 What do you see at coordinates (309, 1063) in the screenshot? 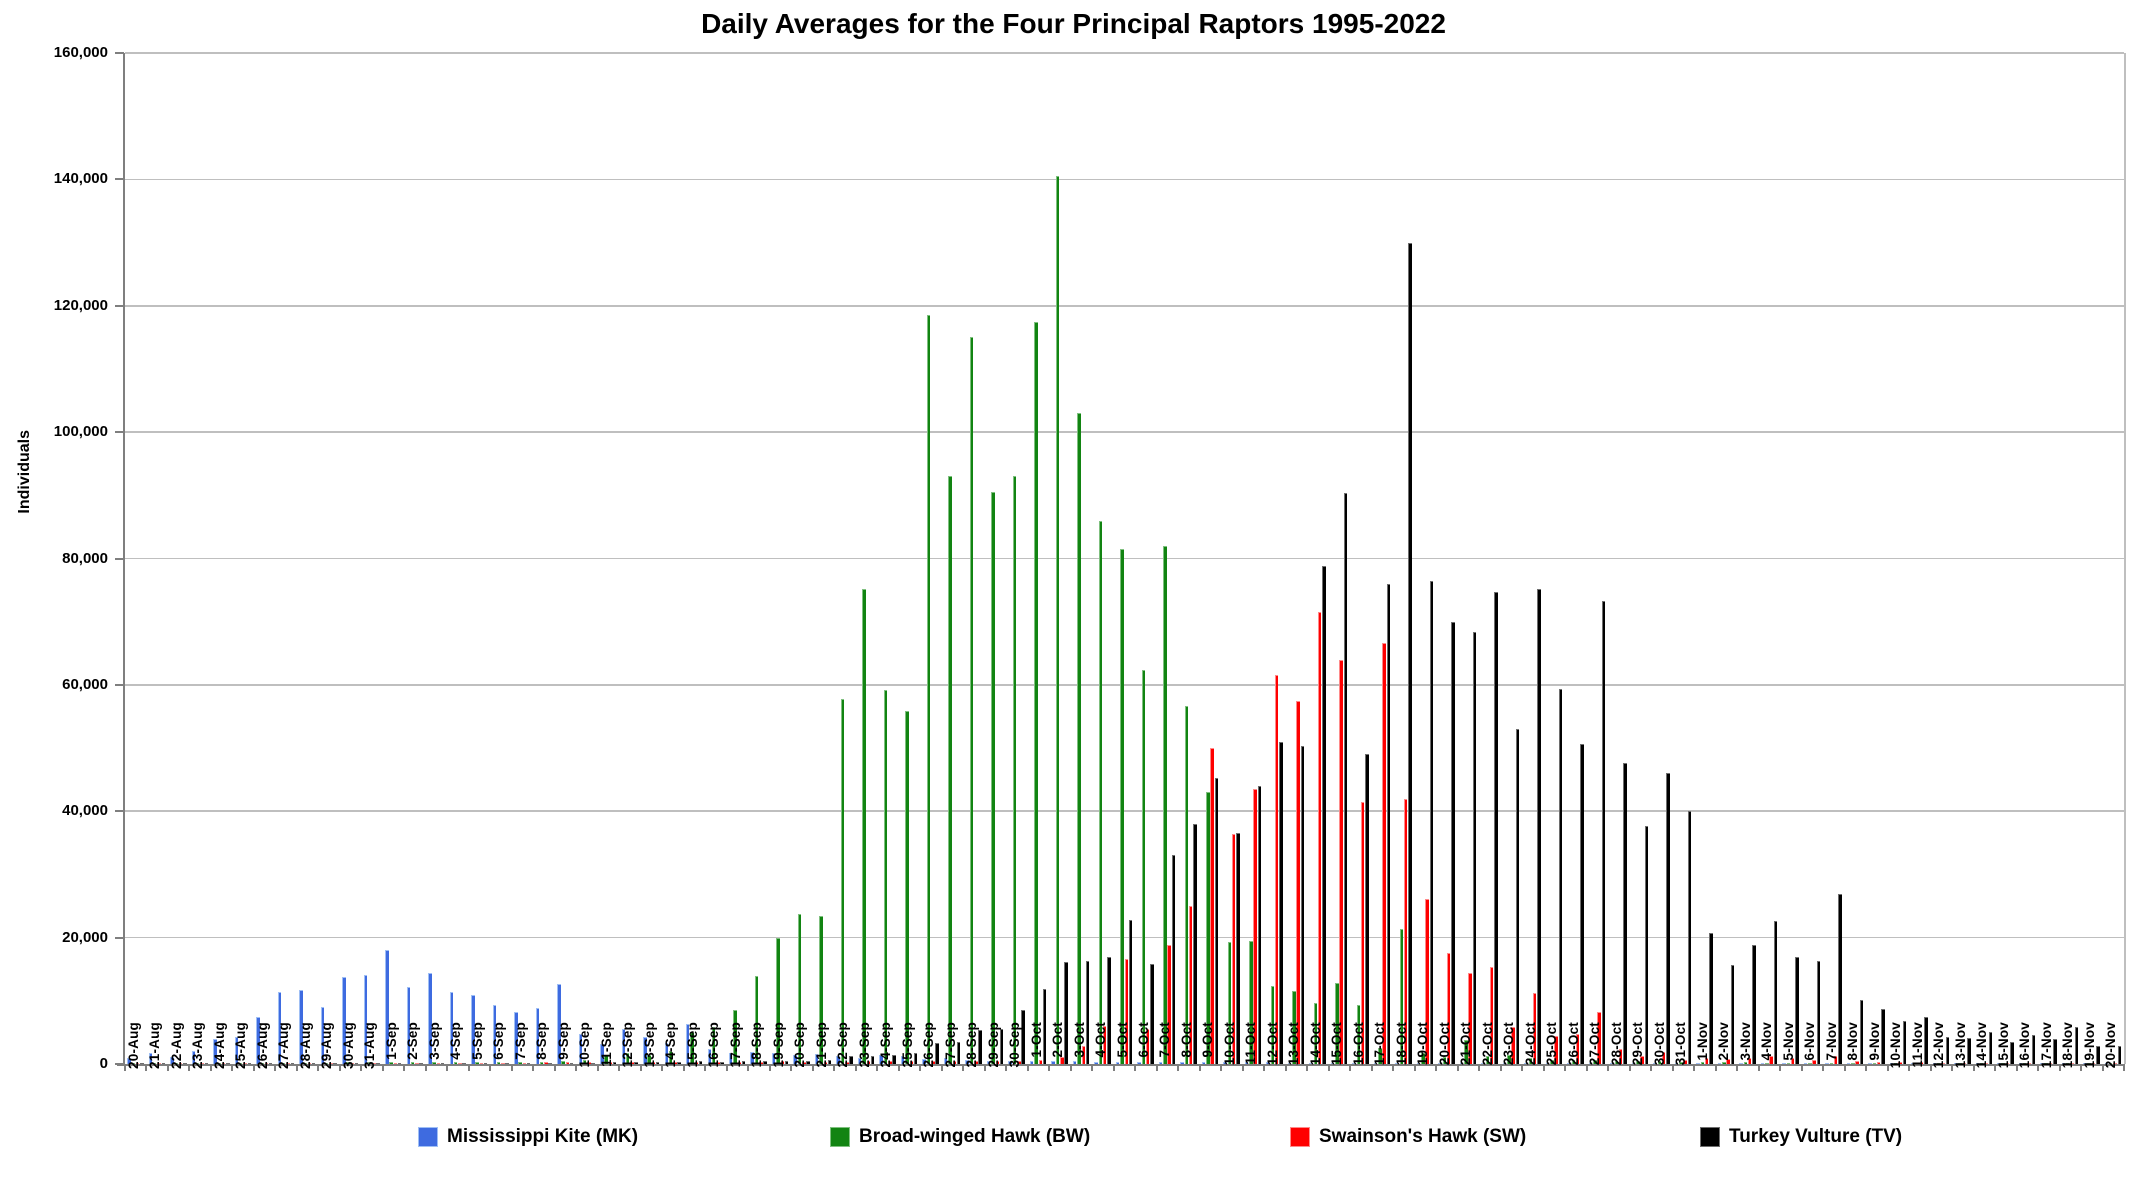
I see `bar-28-Aug-SW` at bounding box center [309, 1063].